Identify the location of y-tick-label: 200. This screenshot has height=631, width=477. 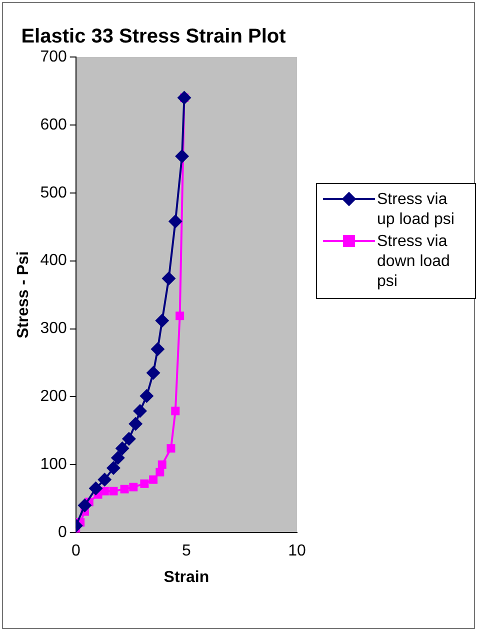
(53, 397).